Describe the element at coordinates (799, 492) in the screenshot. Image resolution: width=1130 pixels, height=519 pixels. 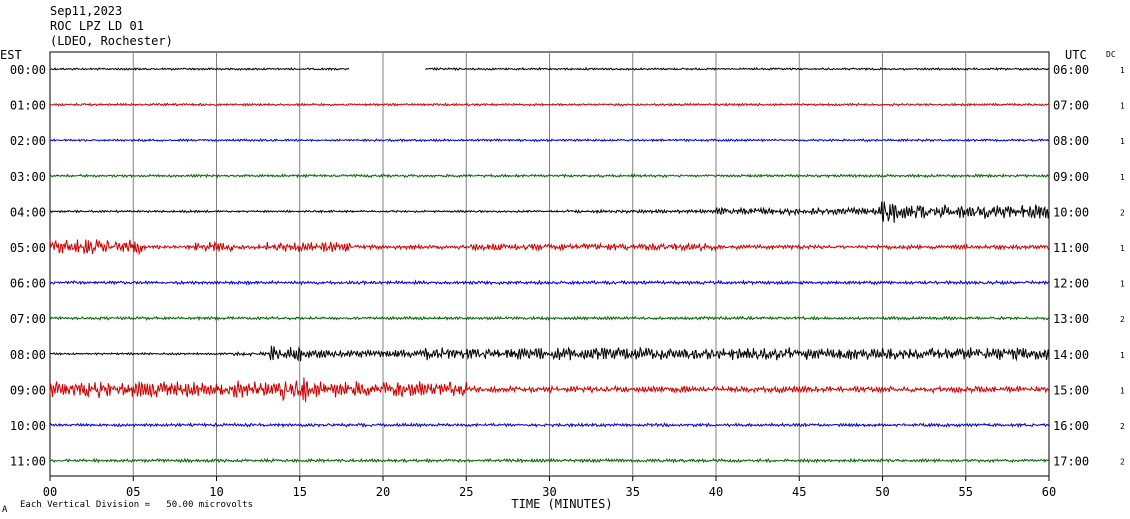
I see `x-tick-label: 45` at that location.